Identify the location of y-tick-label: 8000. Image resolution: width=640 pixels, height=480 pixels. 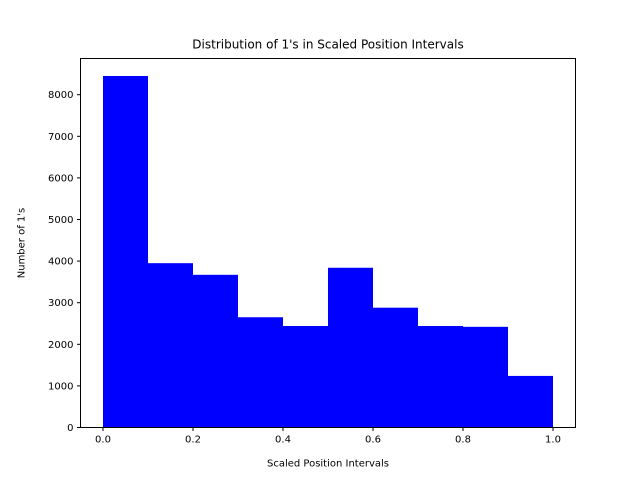
(60, 95).